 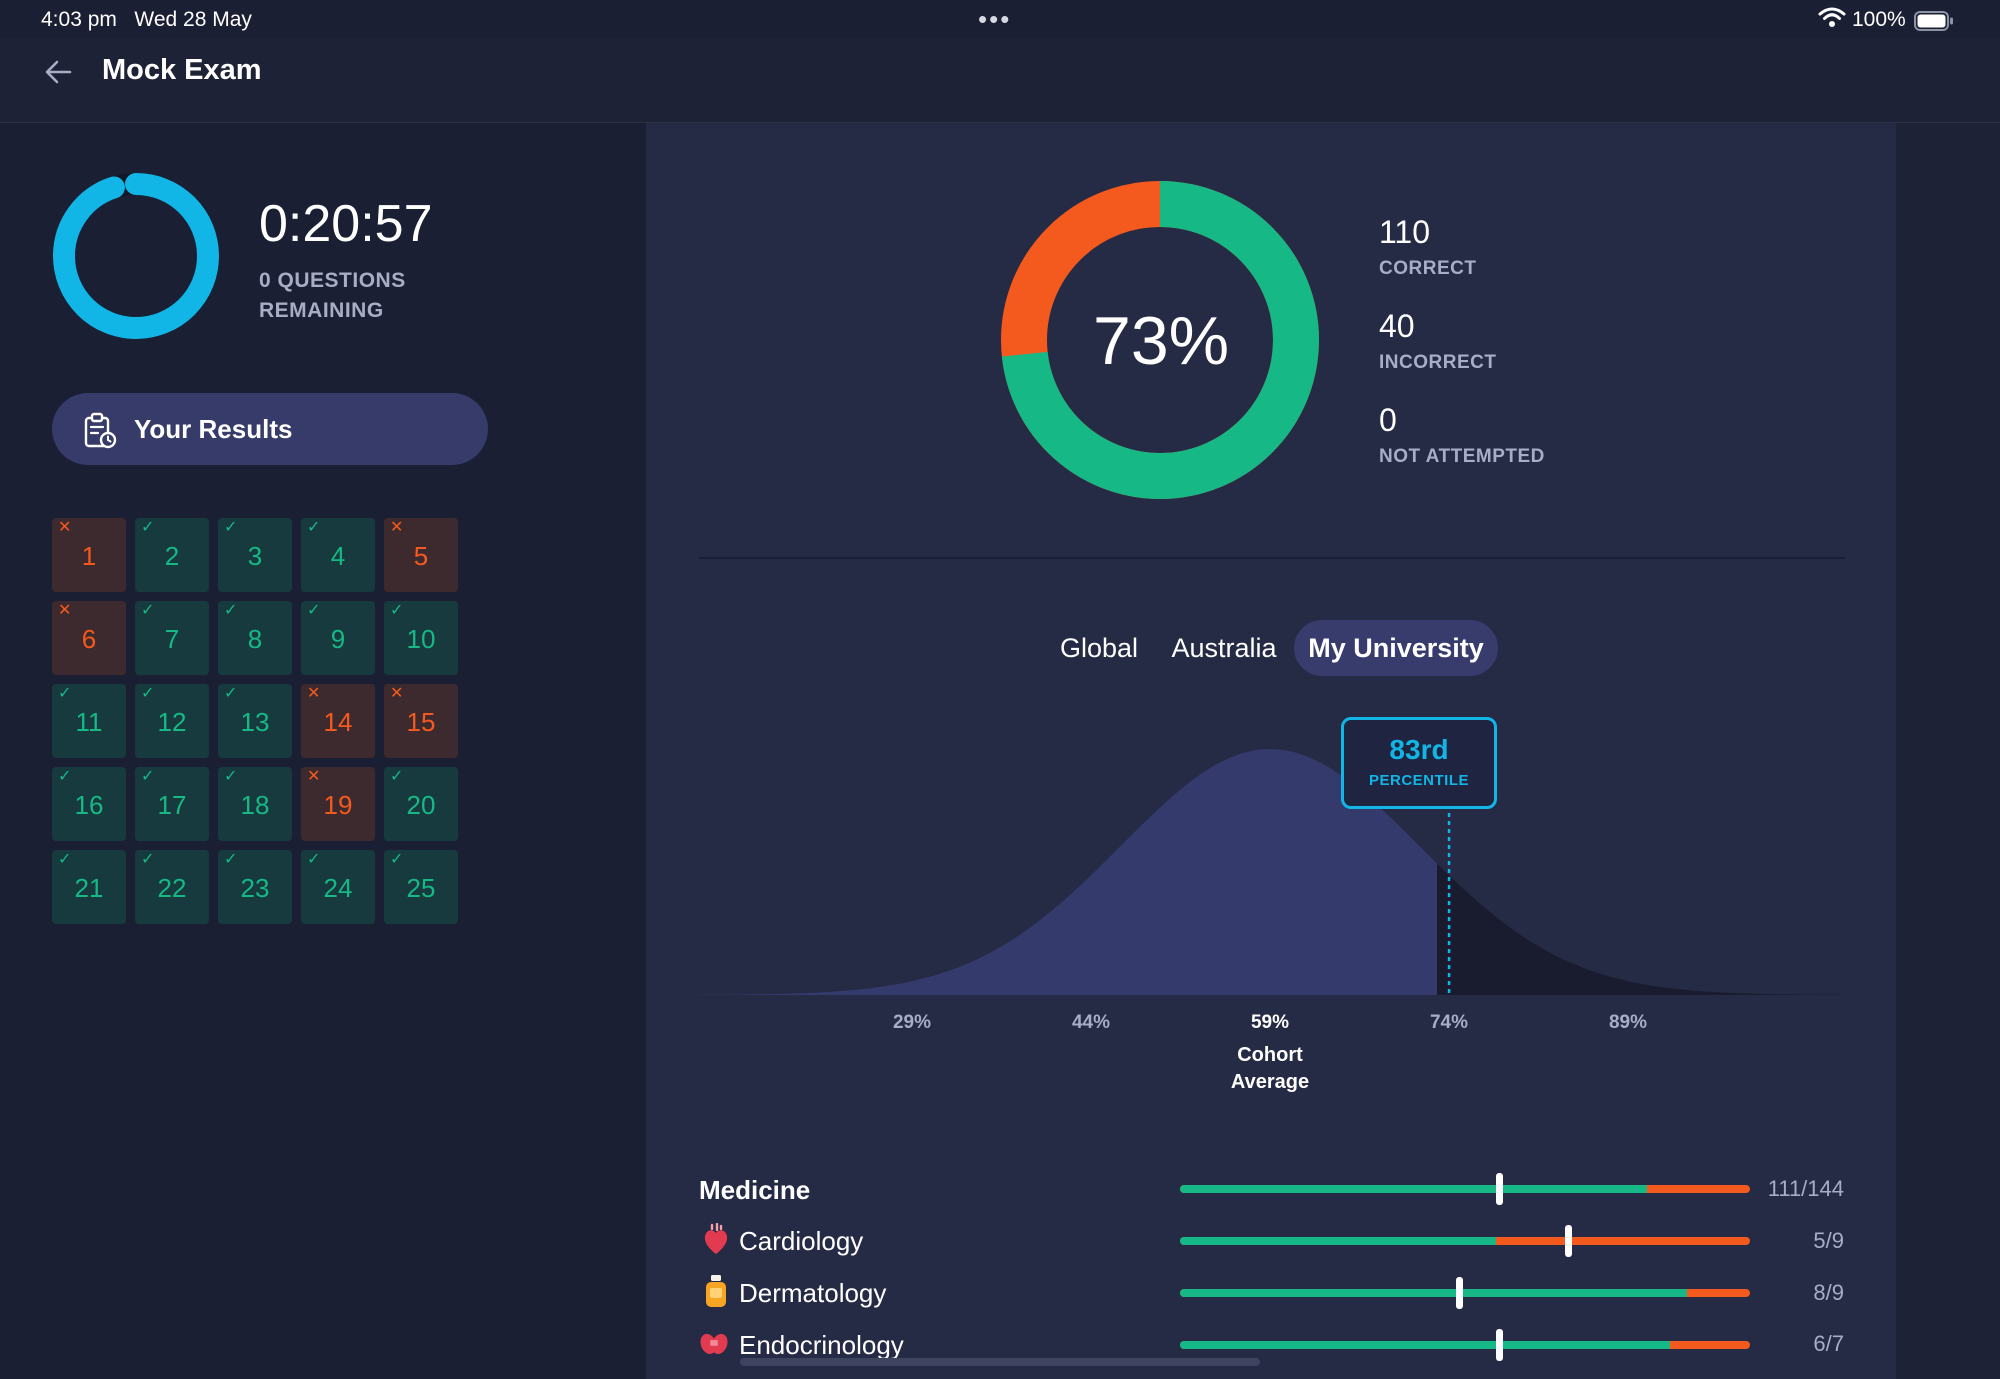 I want to click on question-cell-2: ✓ 2, so click(x=172, y=555).